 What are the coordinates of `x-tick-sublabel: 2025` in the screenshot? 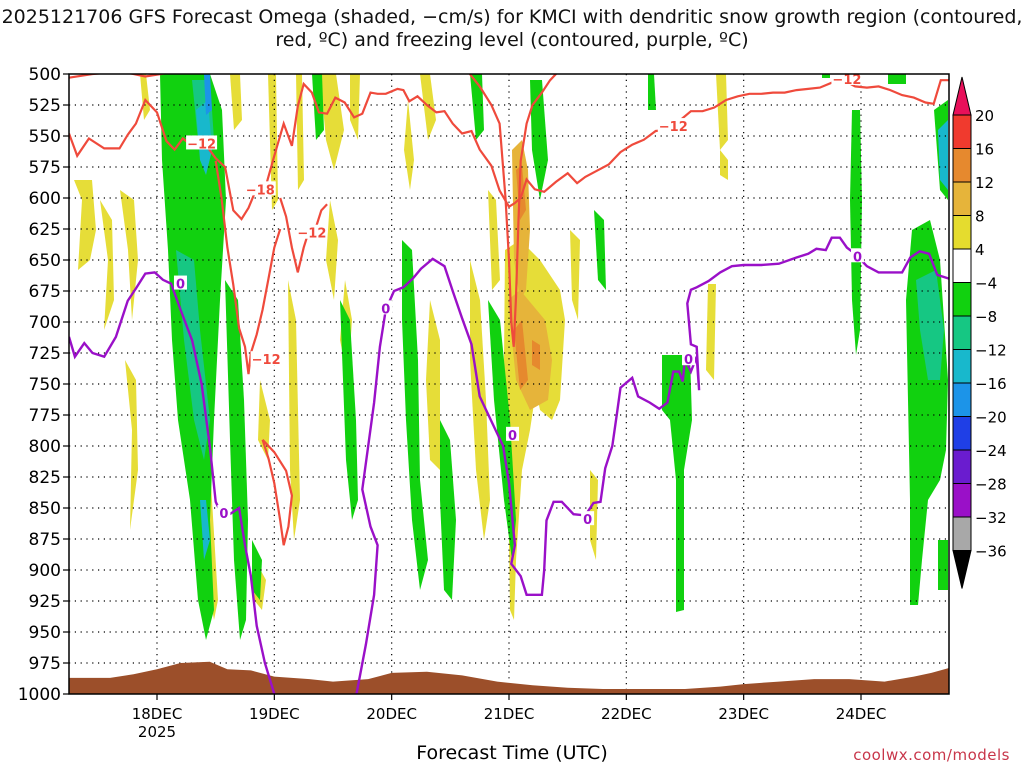 It's located at (157, 732).